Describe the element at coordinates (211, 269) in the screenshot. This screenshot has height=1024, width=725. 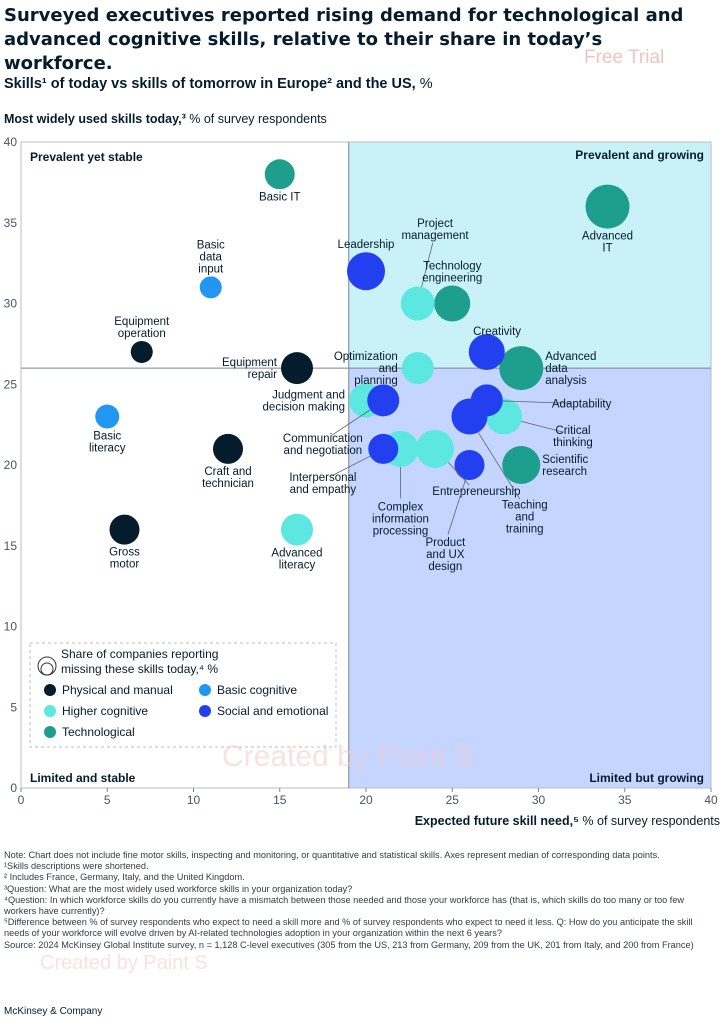
I see `bubble-label: input` at that location.